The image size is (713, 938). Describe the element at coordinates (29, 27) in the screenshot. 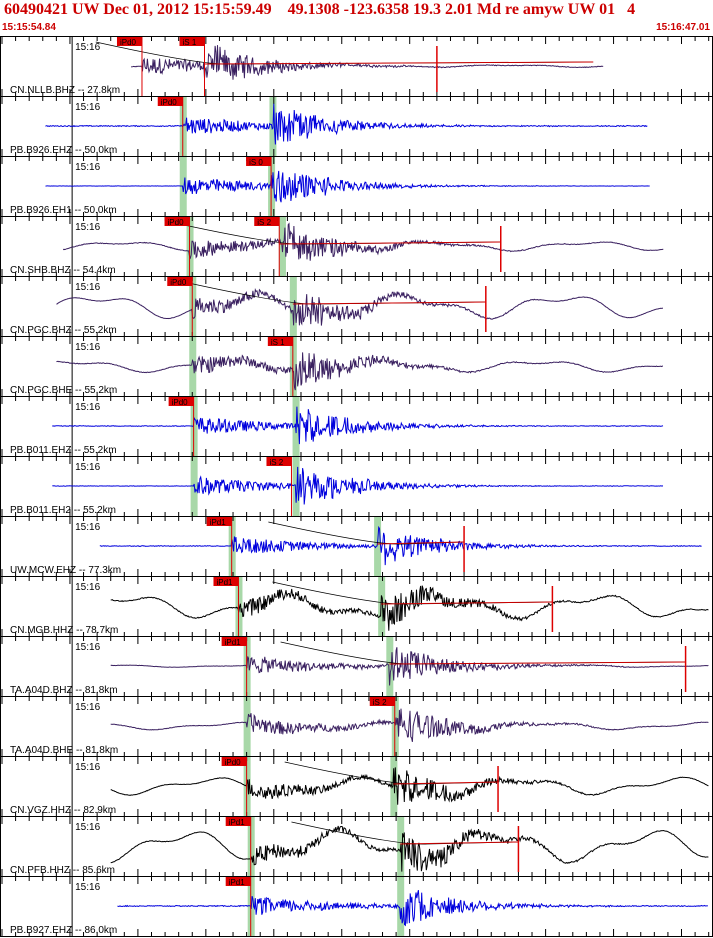

I see `window-start-time: 15:15:54.84` at that location.